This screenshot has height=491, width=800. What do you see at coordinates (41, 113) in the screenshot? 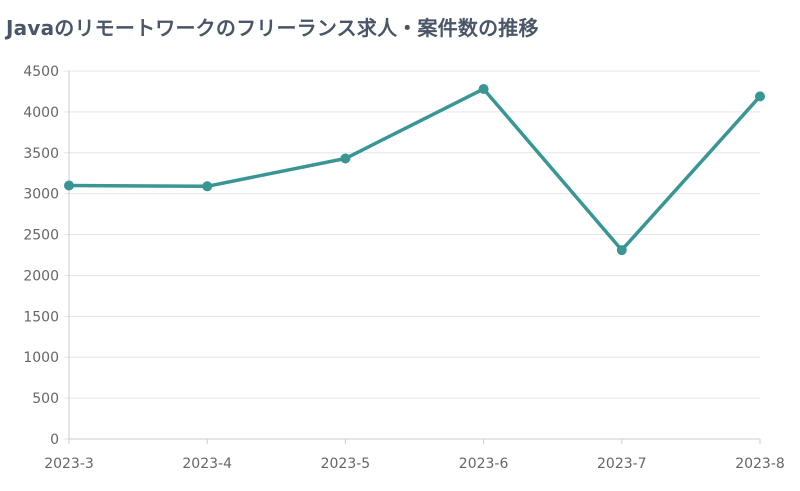
I see `y-tick-label-4000: 4000` at bounding box center [41, 113].